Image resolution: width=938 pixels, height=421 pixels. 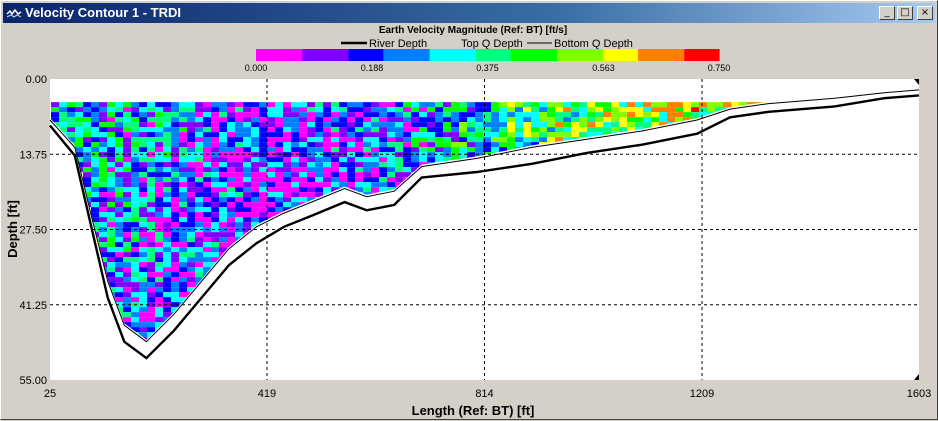 I want to click on color-scale-tick-label: 0.563, so click(x=603, y=68).